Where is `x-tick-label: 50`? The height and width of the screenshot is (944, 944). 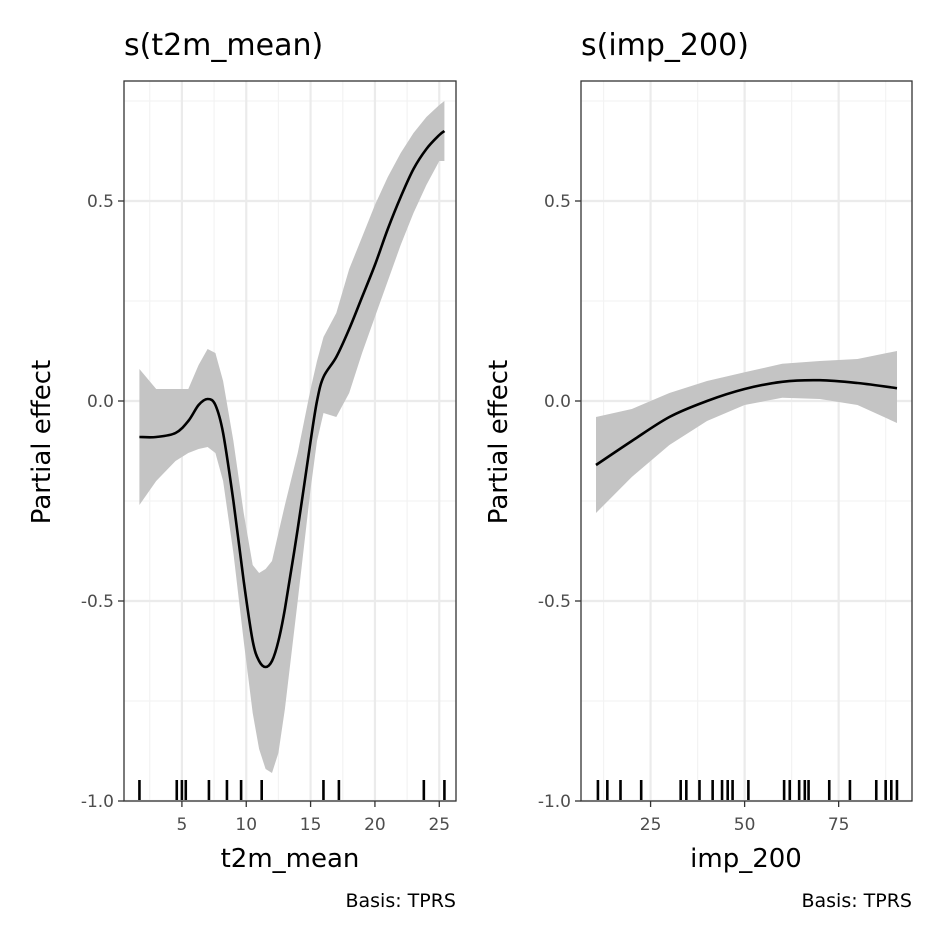 x-tick-label: 50 is located at coordinates (745, 825).